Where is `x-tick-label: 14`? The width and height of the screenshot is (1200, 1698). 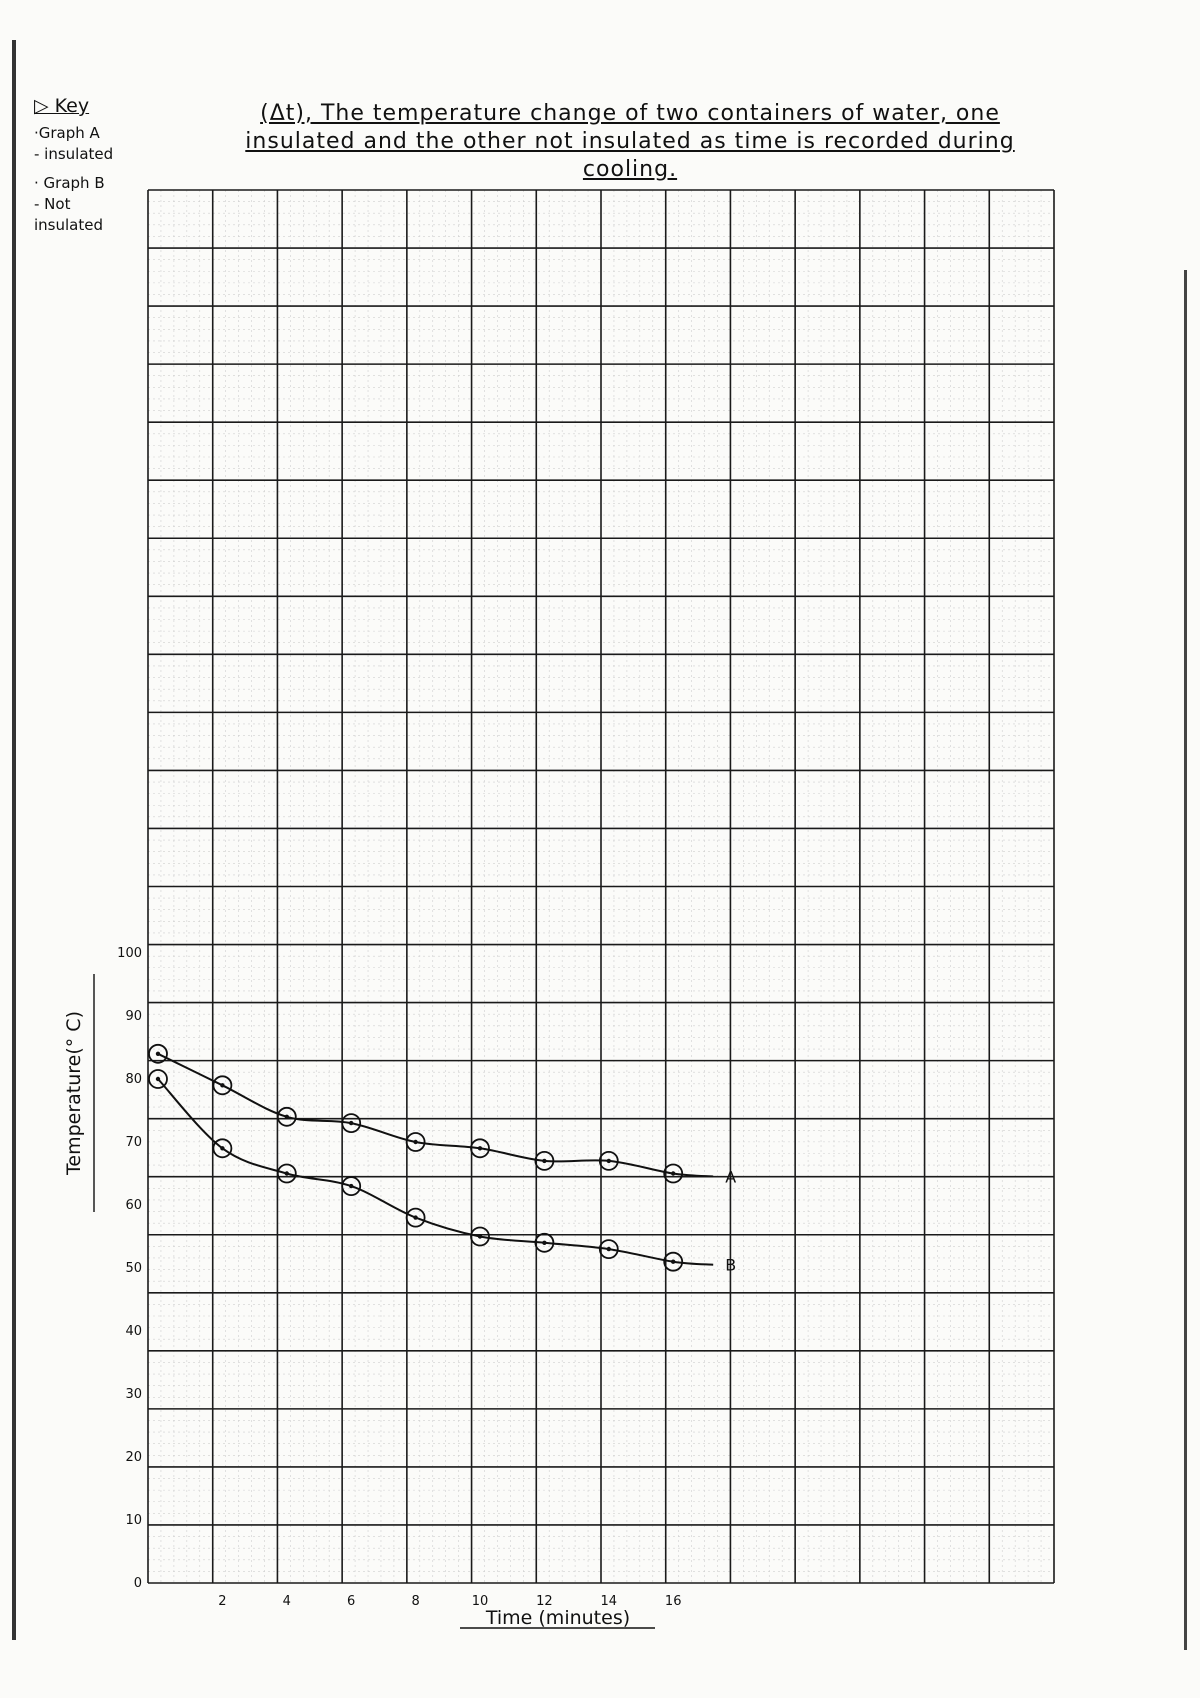 x-tick-label: 14 is located at coordinates (609, 1601).